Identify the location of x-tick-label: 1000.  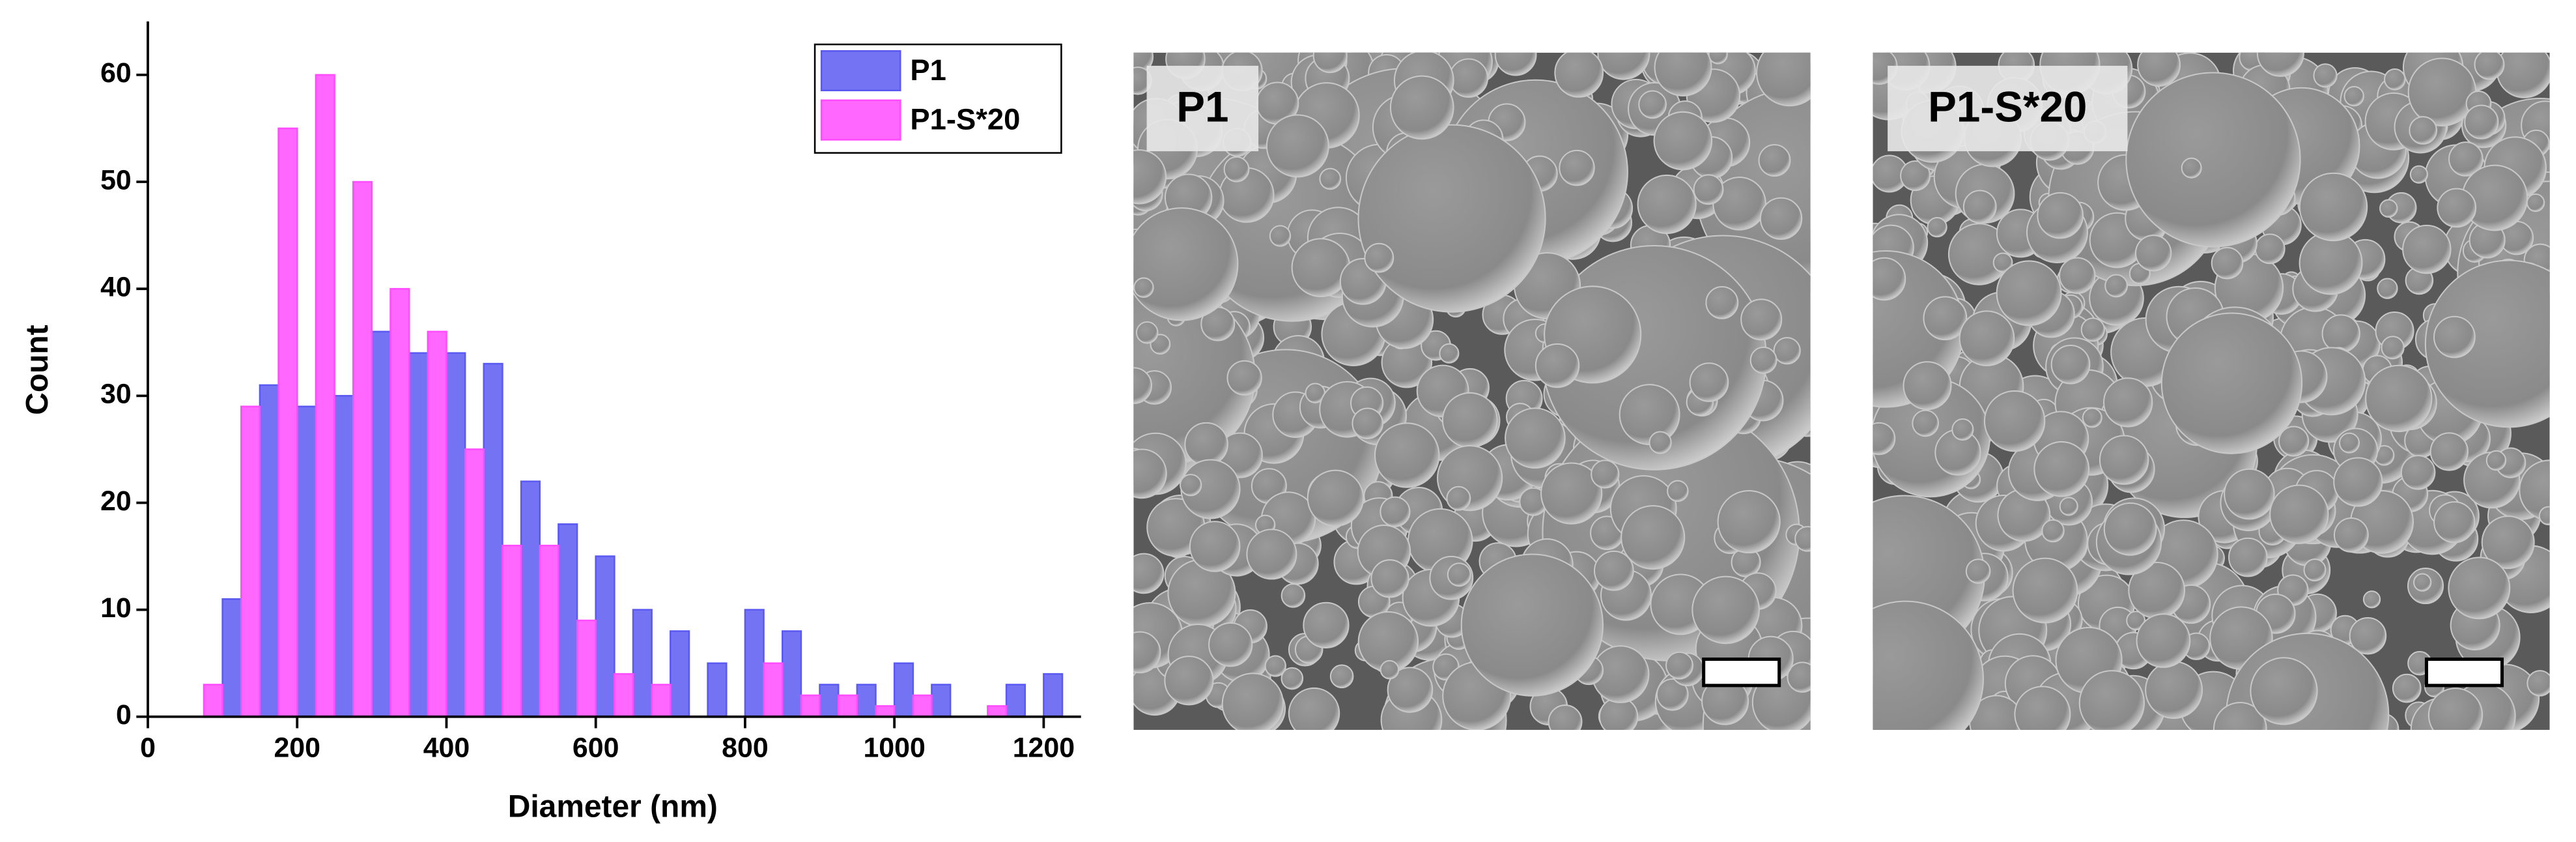
(894, 748).